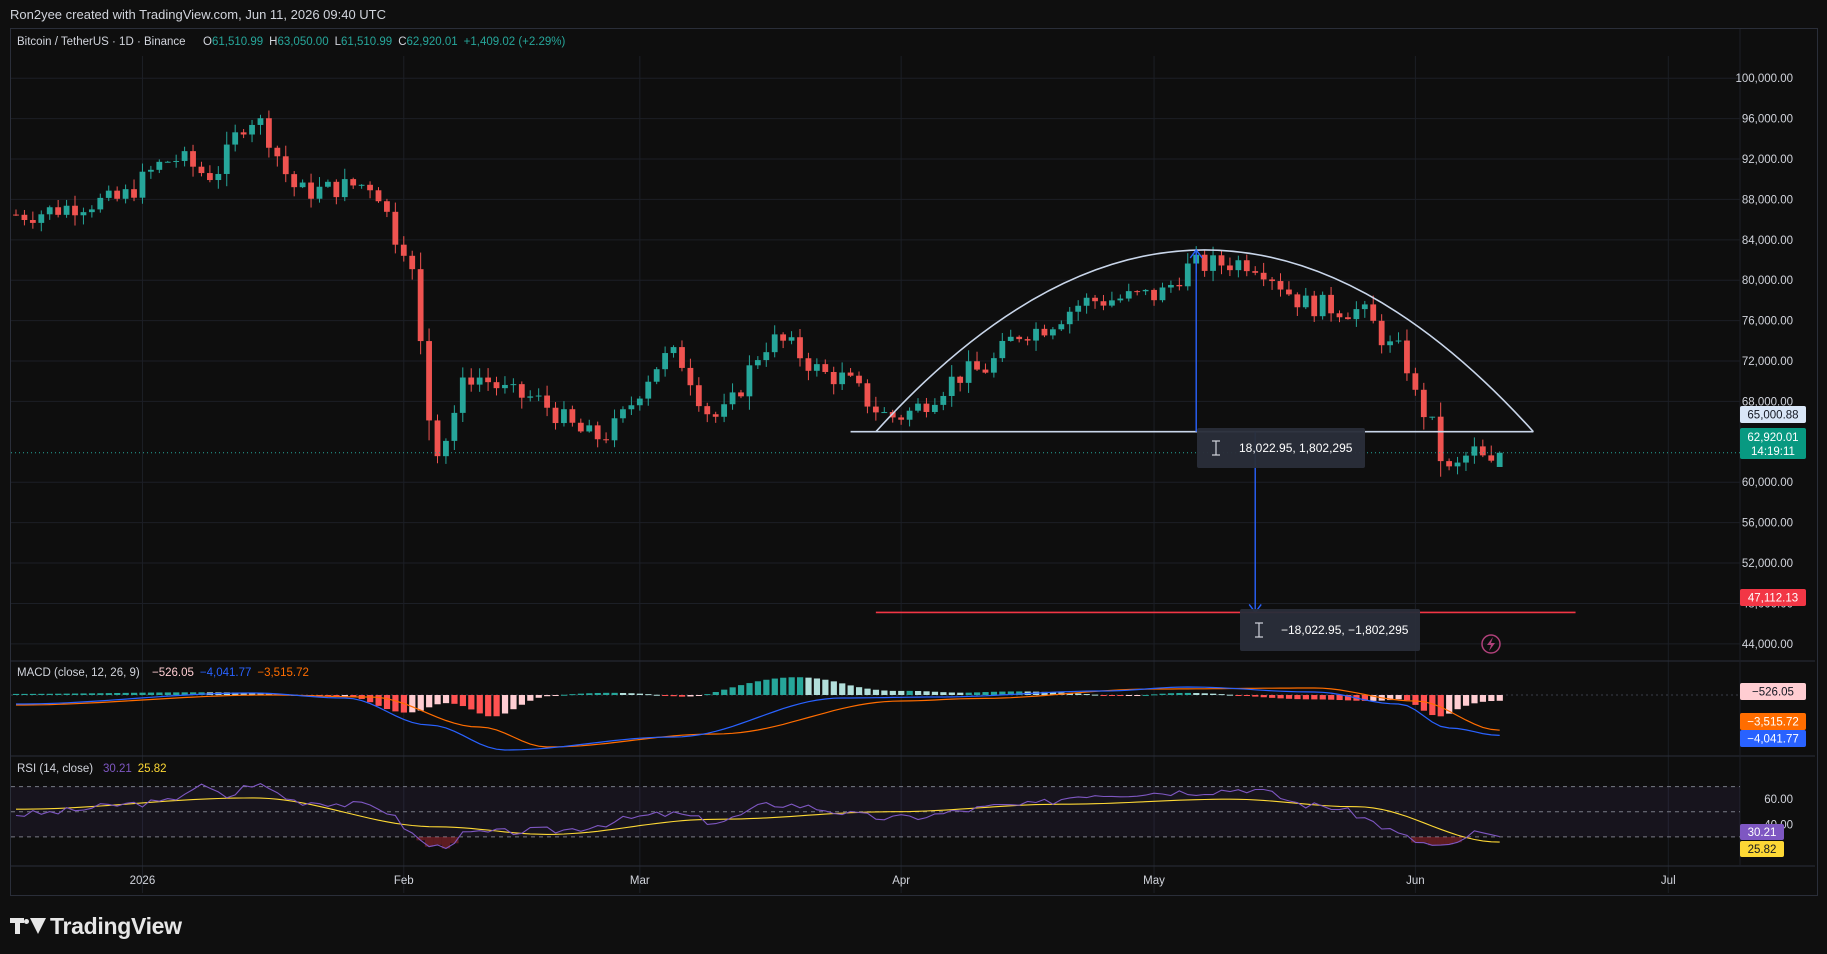 Image resolution: width=1827 pixels, height=954 pixels. I want to click on target-price-tag, so click(1773, 597).